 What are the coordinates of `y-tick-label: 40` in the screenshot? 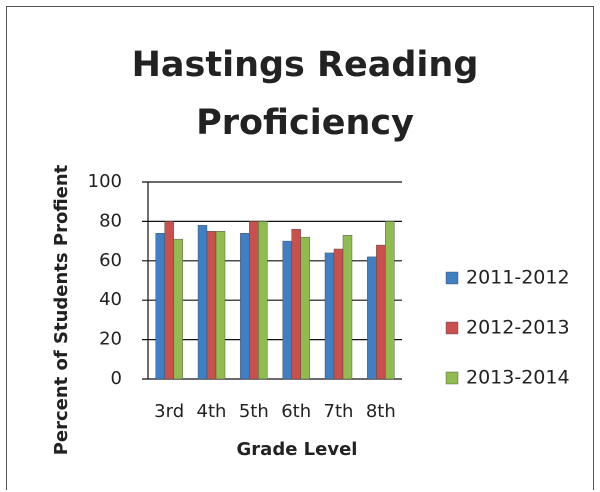 It's located at (110, 299).